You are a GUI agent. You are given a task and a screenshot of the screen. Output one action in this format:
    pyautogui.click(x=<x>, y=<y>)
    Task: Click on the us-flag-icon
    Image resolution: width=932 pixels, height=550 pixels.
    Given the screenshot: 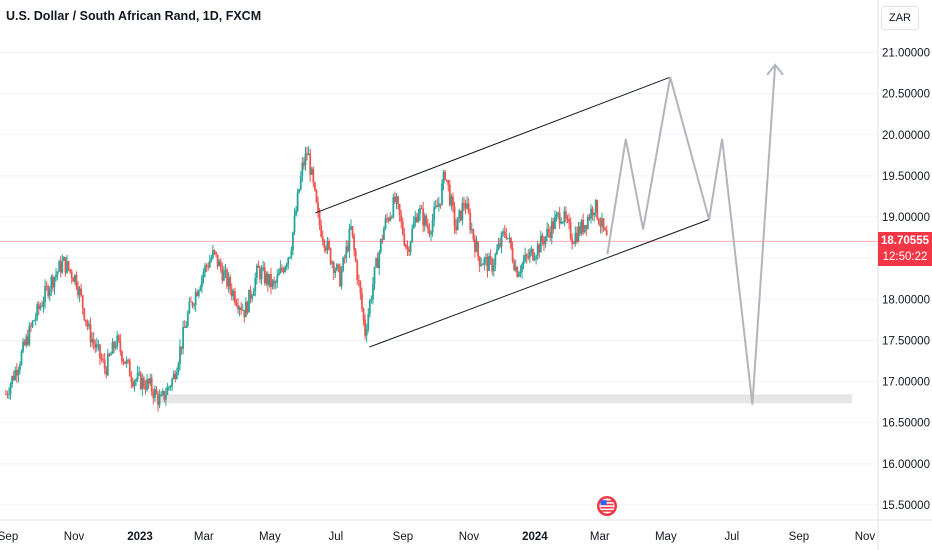 What is the action you would take?
    pyautogui.click(x=607, y=506)
    